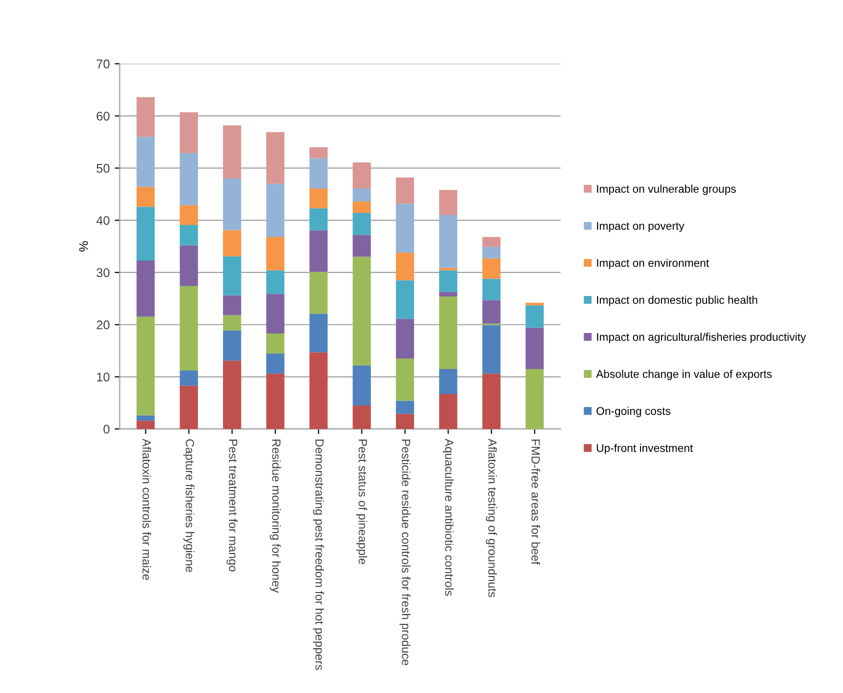  I want to click on x-tick-label: Capture fisheries hygiene, so click(188, 505).